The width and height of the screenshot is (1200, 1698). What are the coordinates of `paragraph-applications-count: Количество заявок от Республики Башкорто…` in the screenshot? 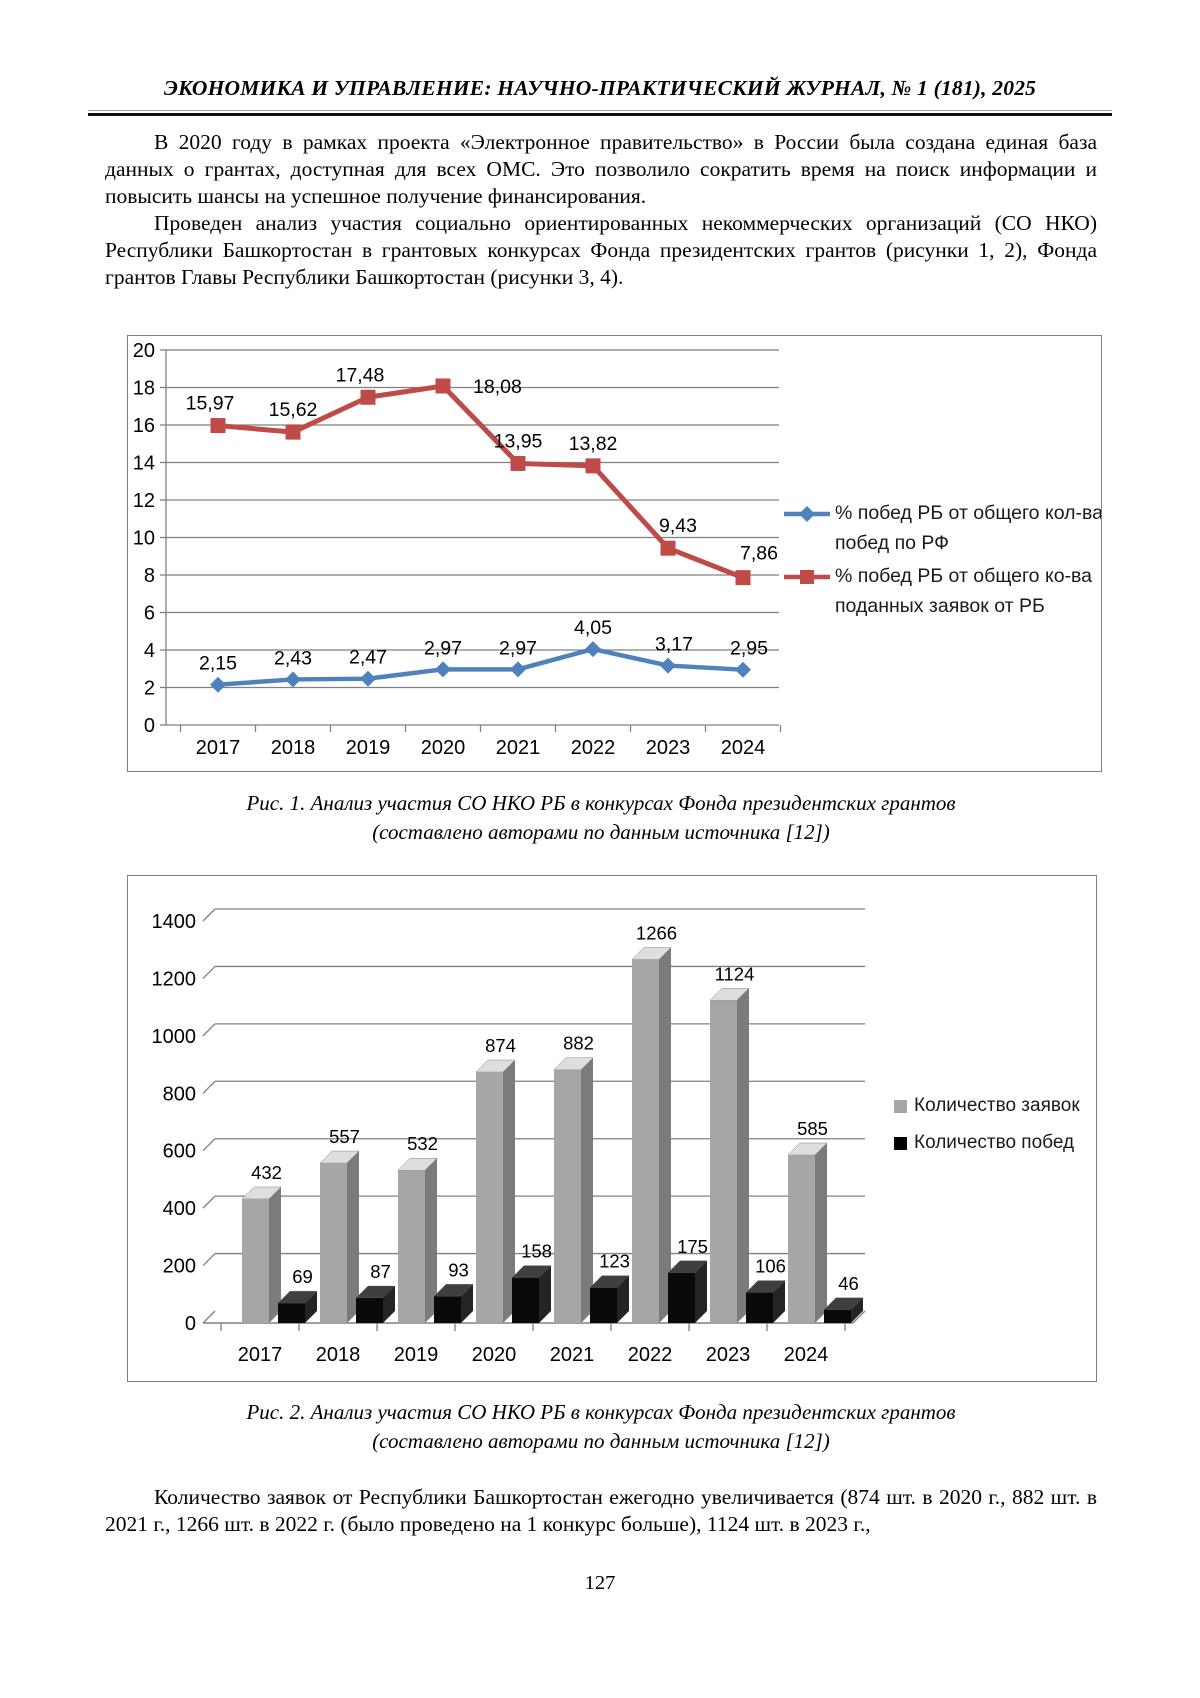 It's located at (601, 1510).